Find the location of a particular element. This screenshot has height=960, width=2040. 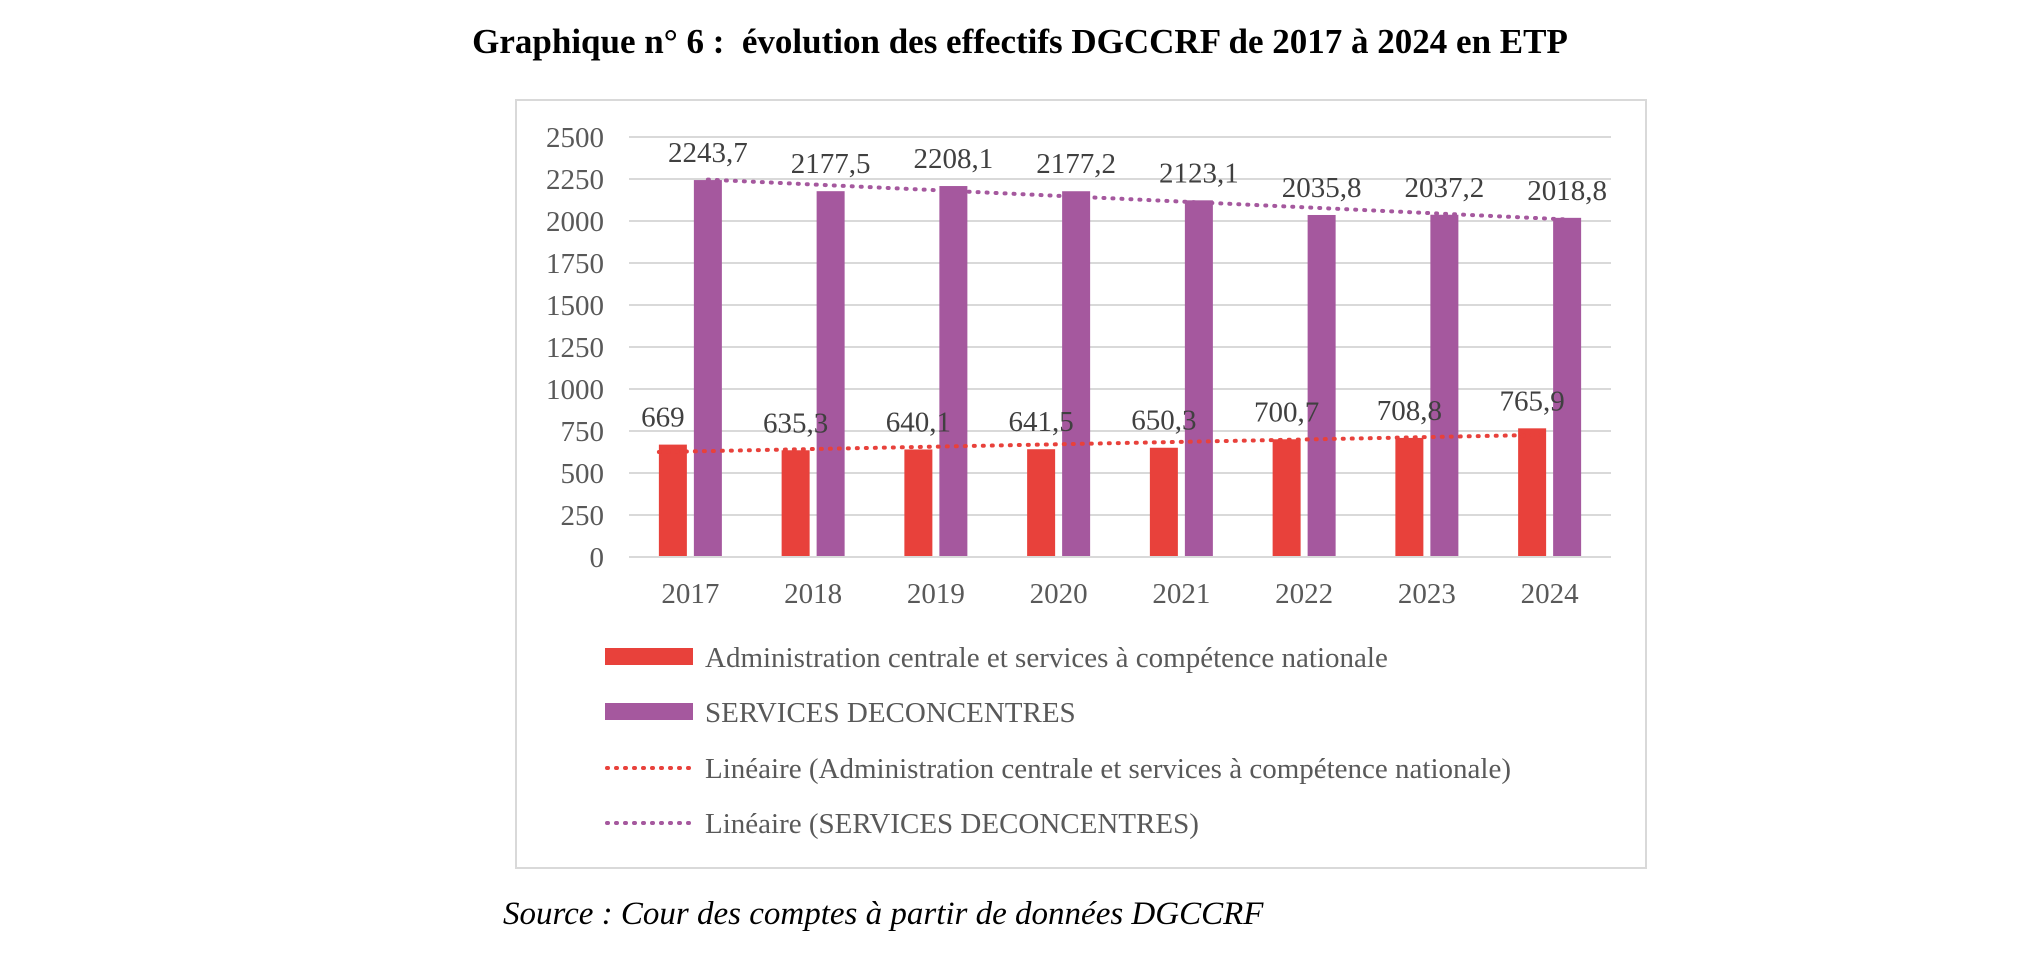

legend-services-deconcentres-label: SERVICES DECONCENTRES is located at coordinates (890, 713).